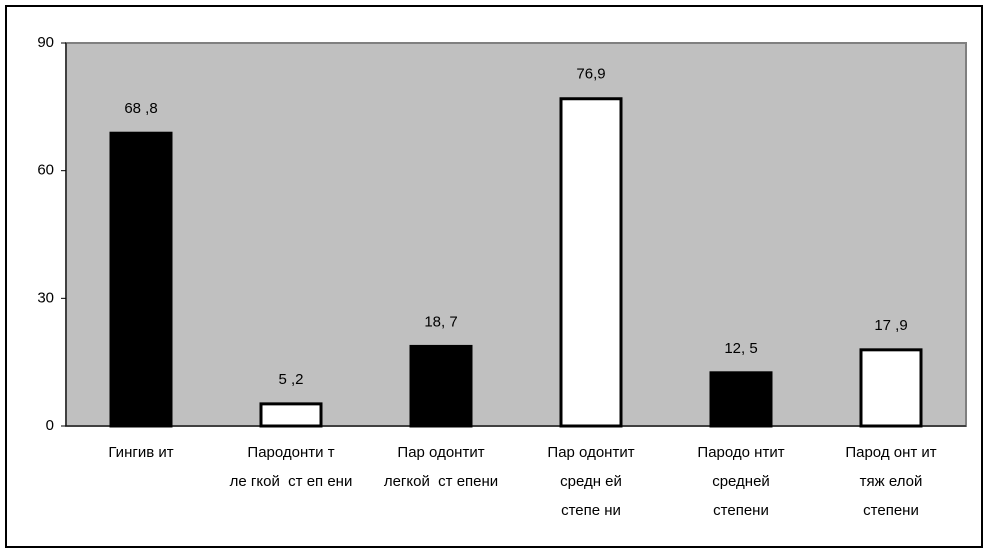  What do you see at coordinates (591, 510) in the screenshot?
I see `x-tick-label: степе ни` at bounding box center [591, 510].